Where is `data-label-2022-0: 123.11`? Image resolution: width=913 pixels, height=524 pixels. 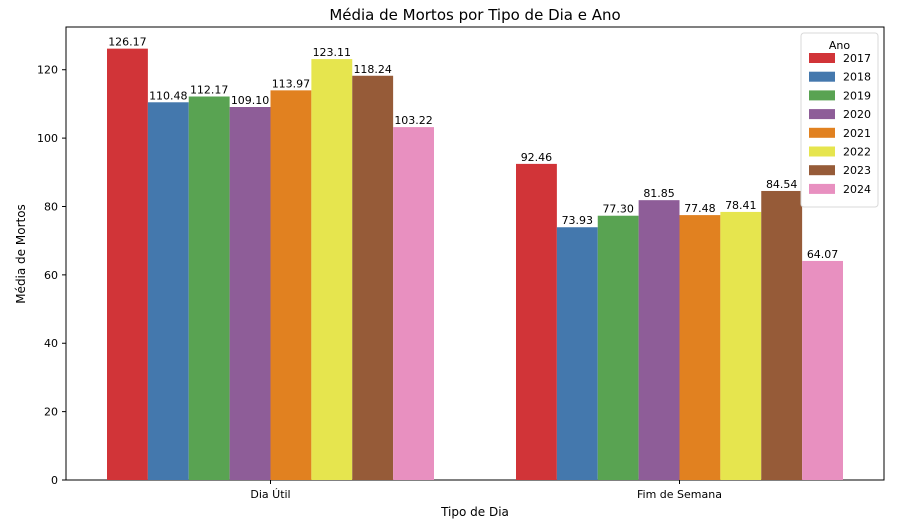
data-label-2022-0: 123.11 is located at coordinates (332, 52).